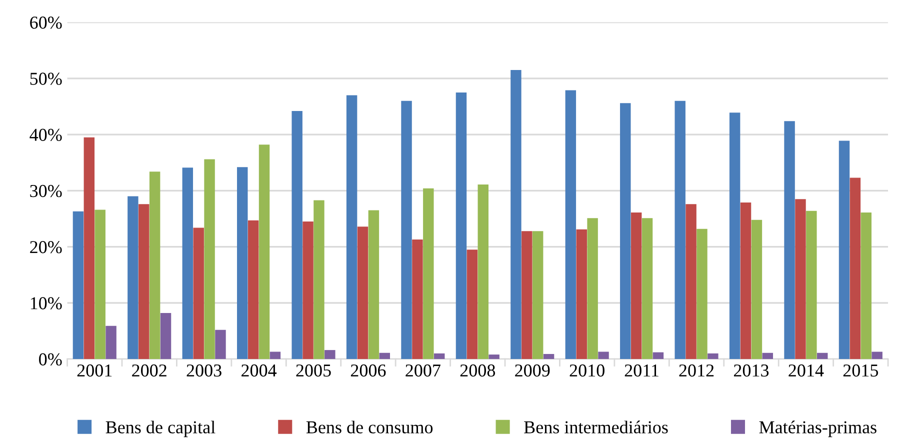 This screenshot has width=897, height=446. Describe the element at coordinates (204, 370) in the screenshot. I see `x-tick-label: 2003` at that location.